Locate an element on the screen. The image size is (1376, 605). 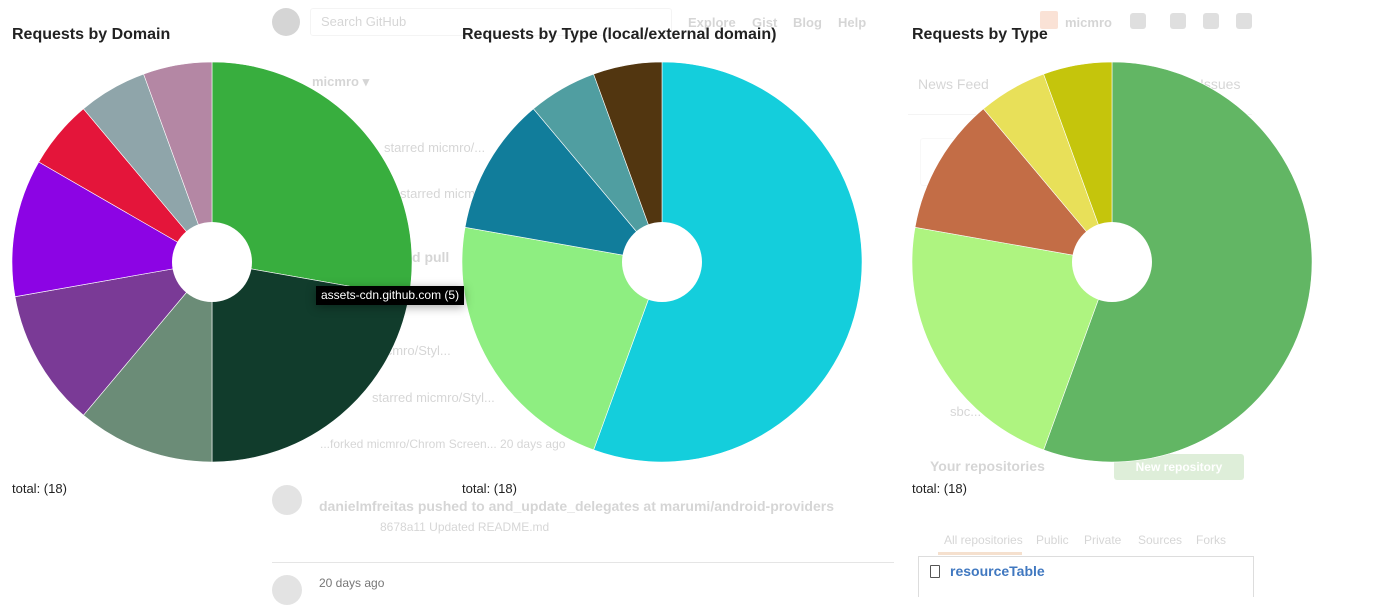
feed-timestamp: 20 days ago is located at coordinates (352, 583).